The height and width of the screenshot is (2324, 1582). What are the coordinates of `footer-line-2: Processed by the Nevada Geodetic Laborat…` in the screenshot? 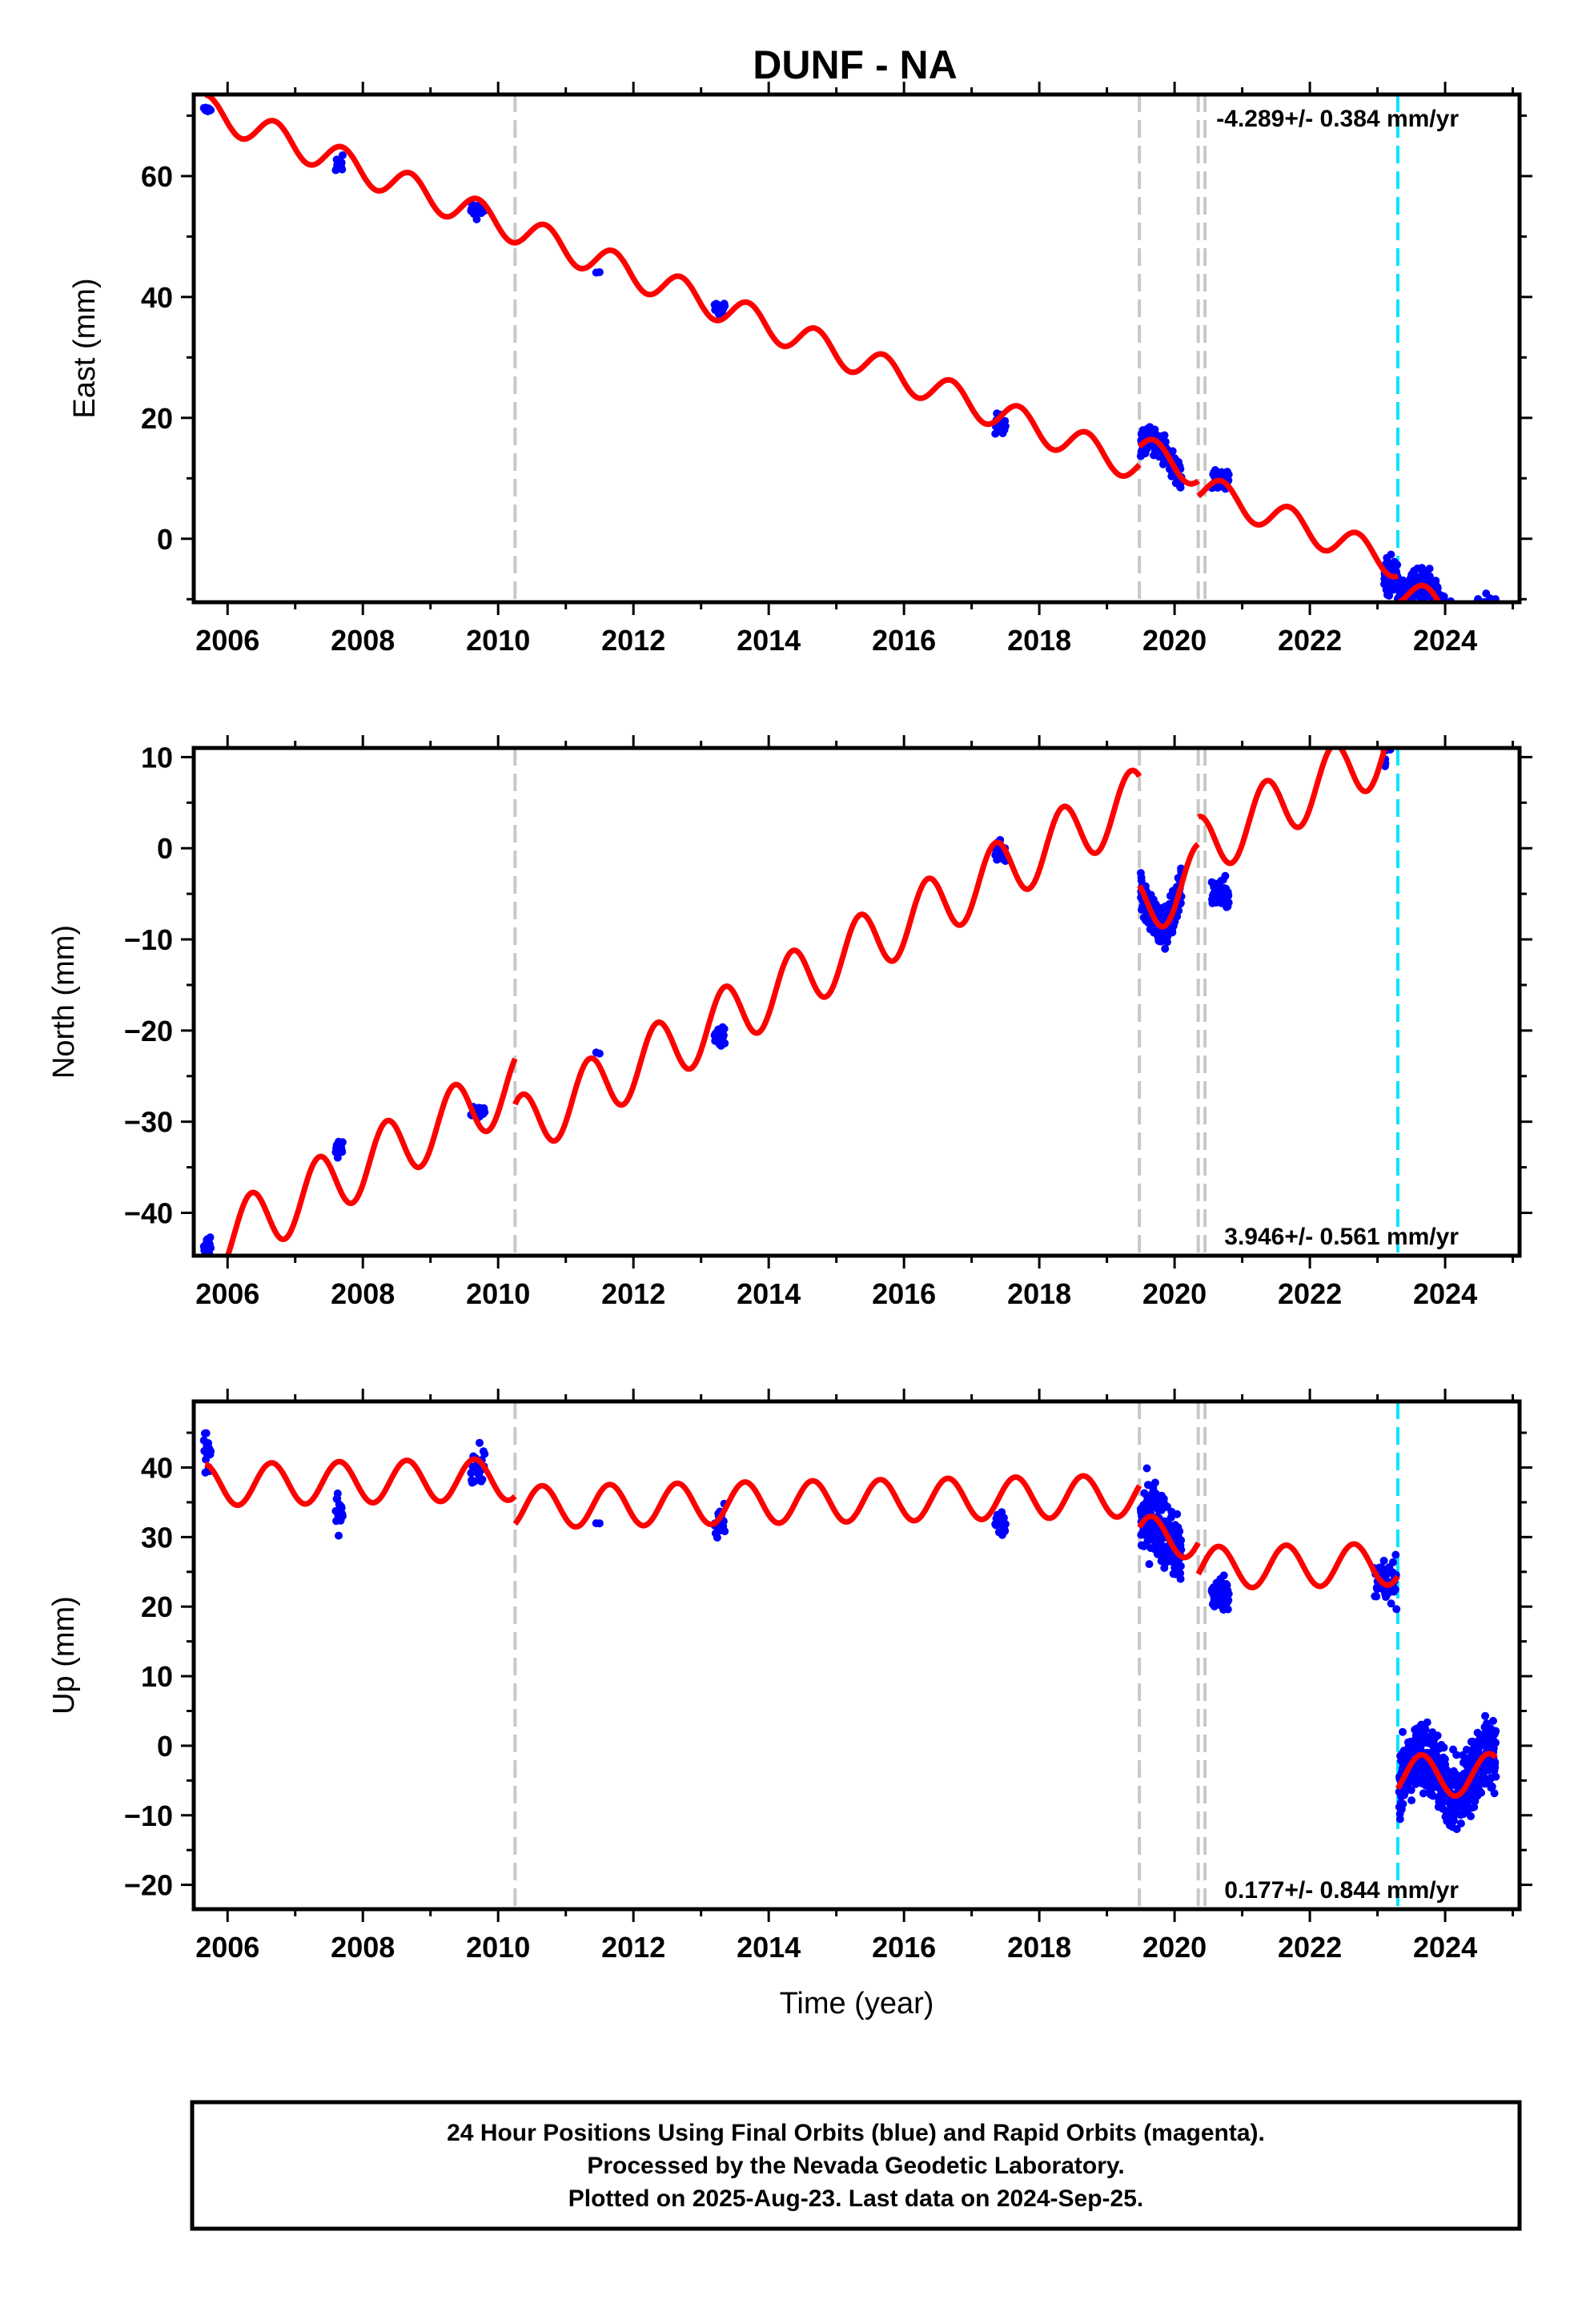 It's located at (855, 2166).